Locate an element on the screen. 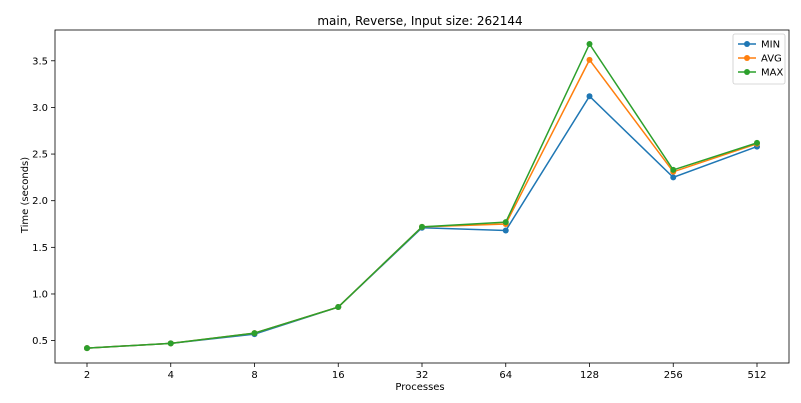 Image resolution: width=801 pixels, height=403 pixels. data-point-avg is located at coordinates (589, 59).